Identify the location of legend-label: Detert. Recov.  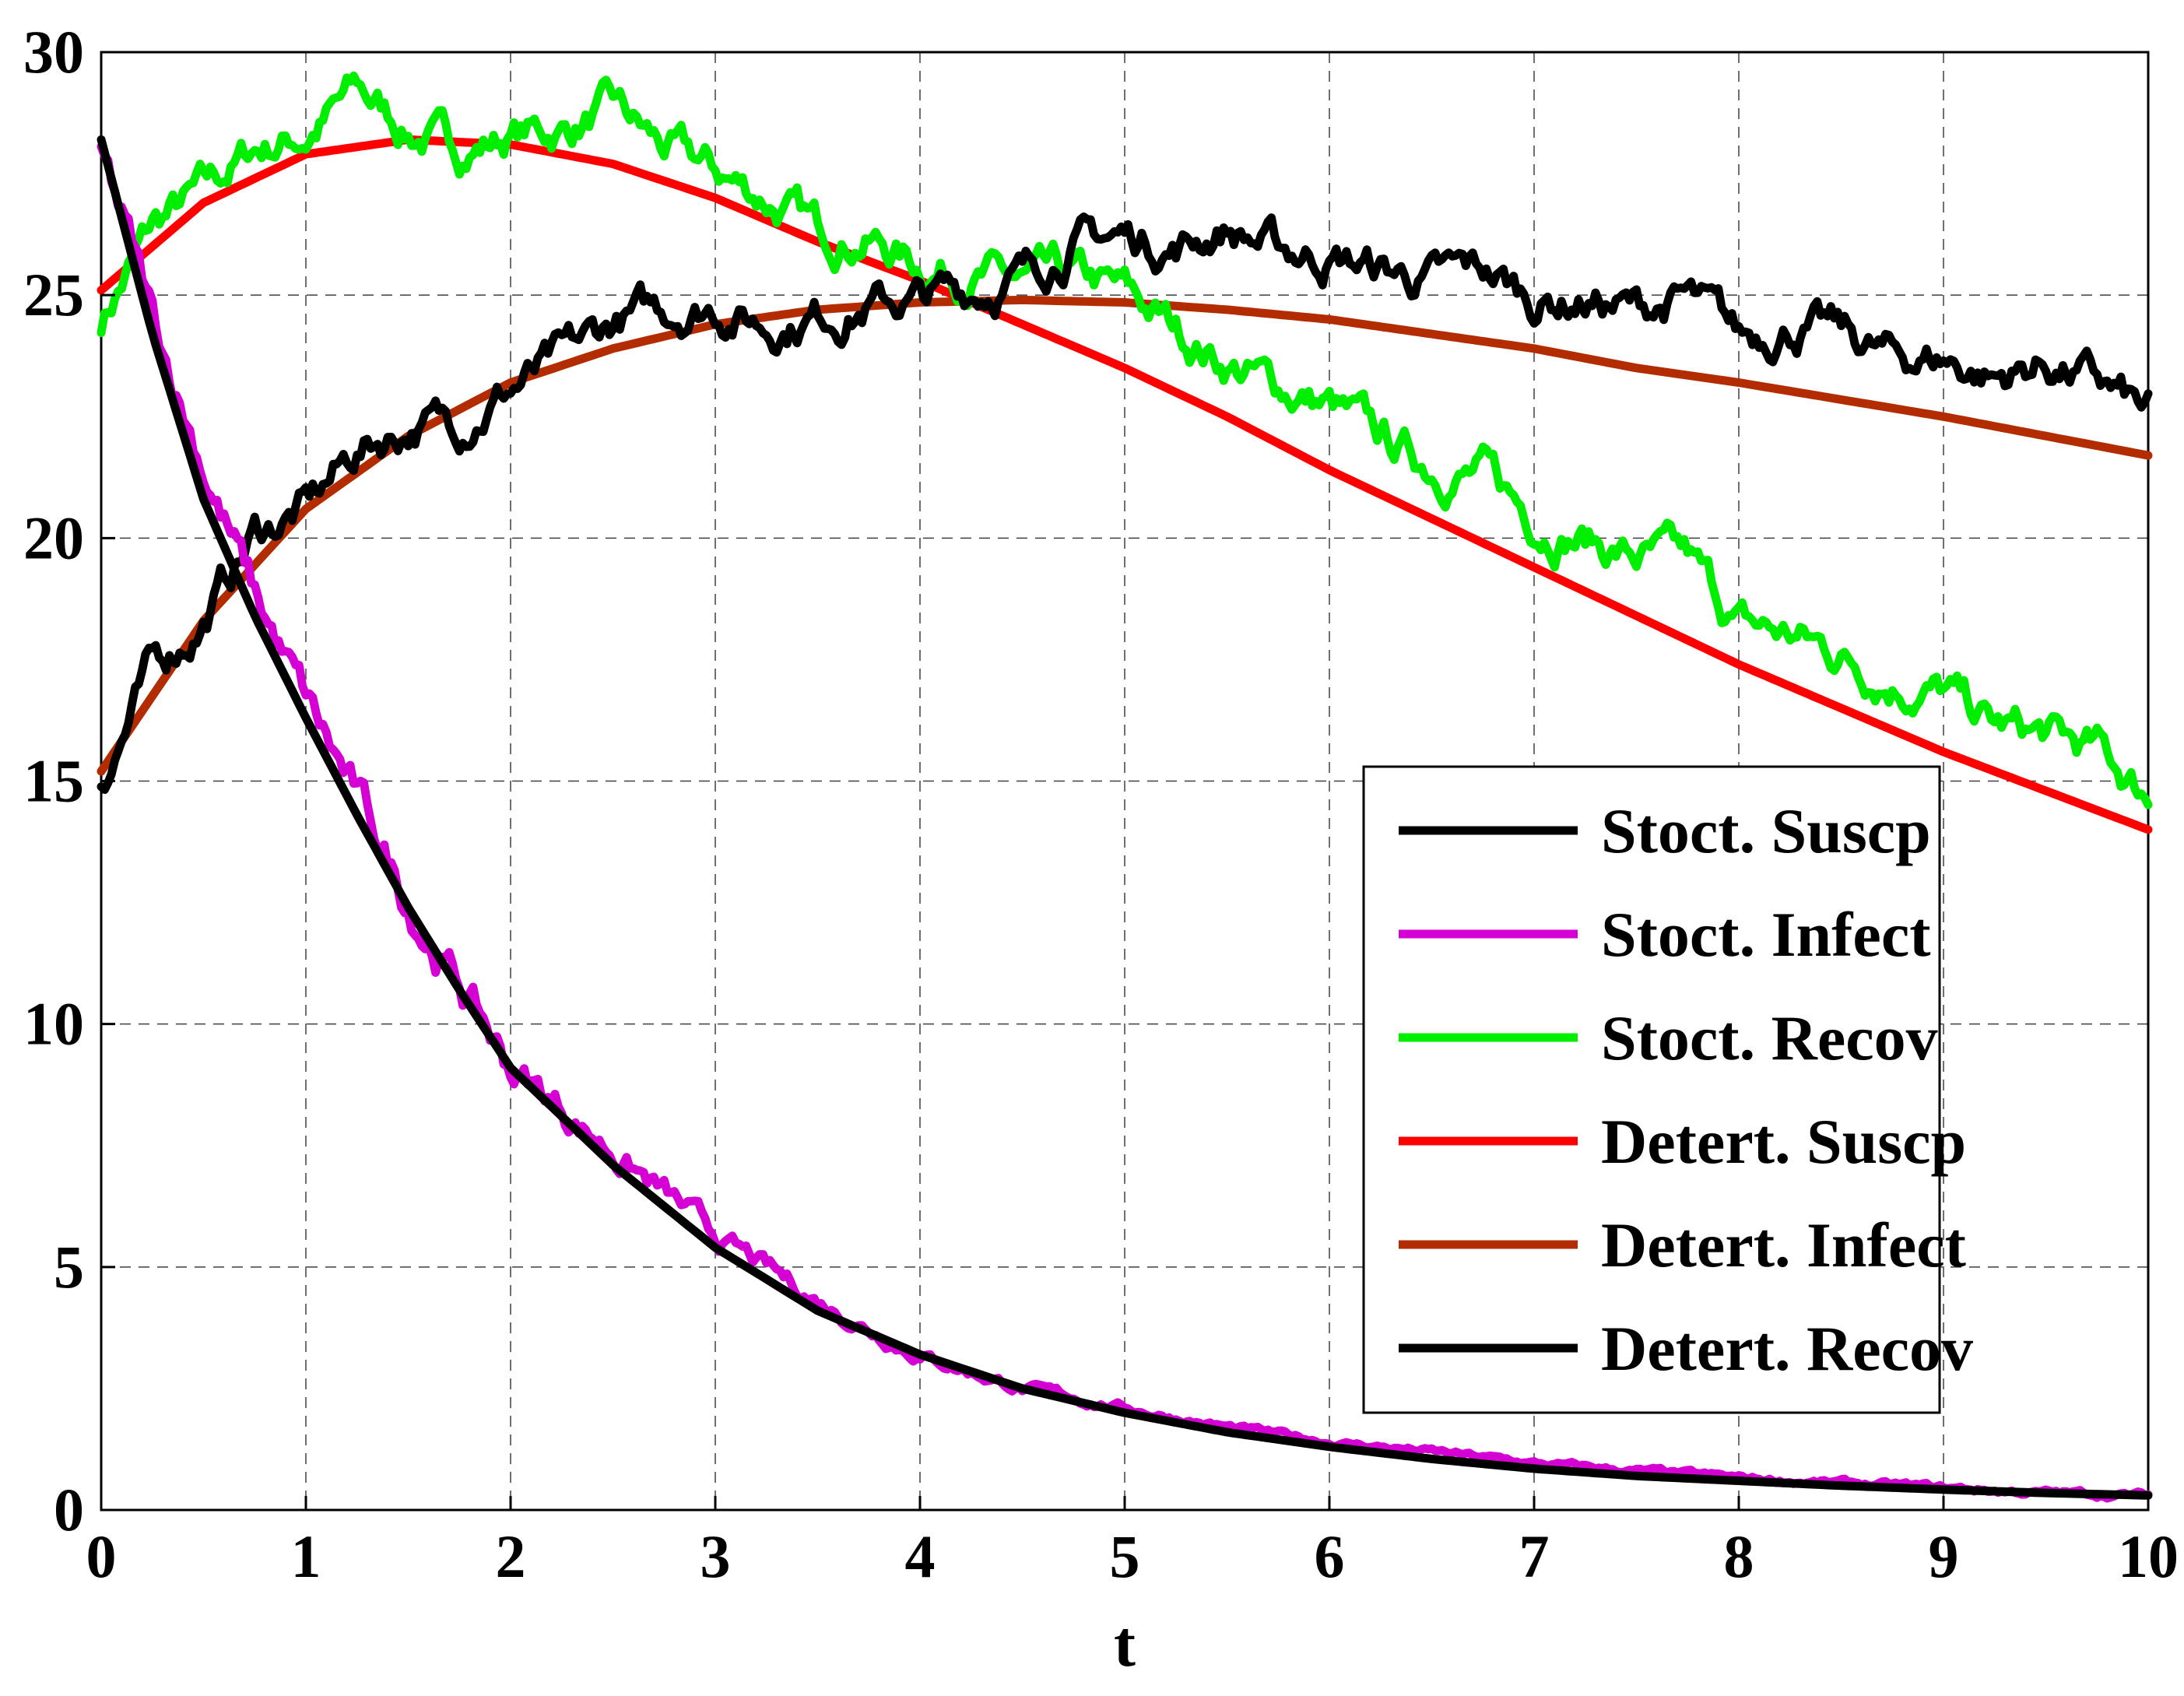
(1787, 1348).